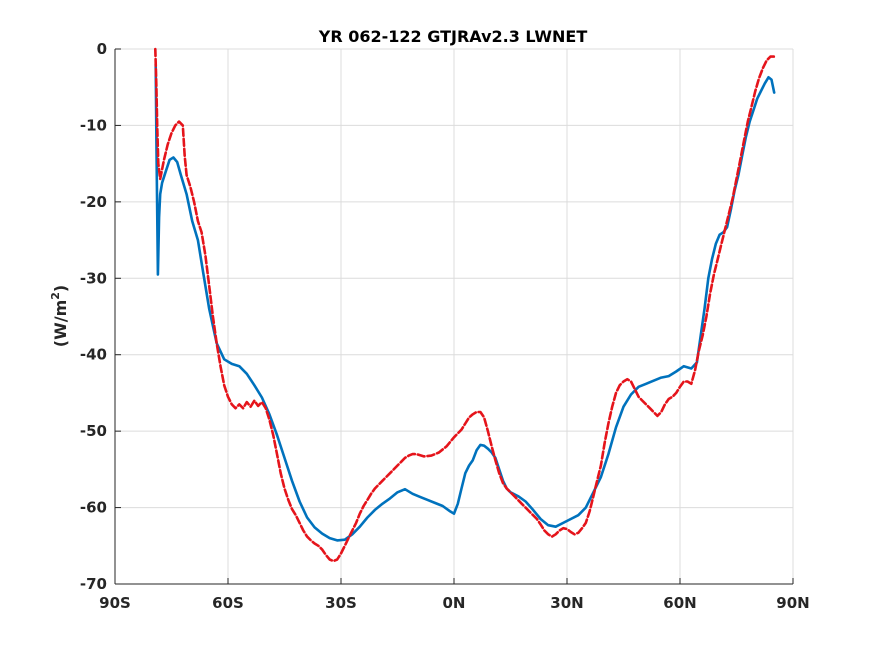  What do you see at coordinates (93, 508) in the screenshot?
I see `y-tick-label: -60` at bounding box center [93, 508].